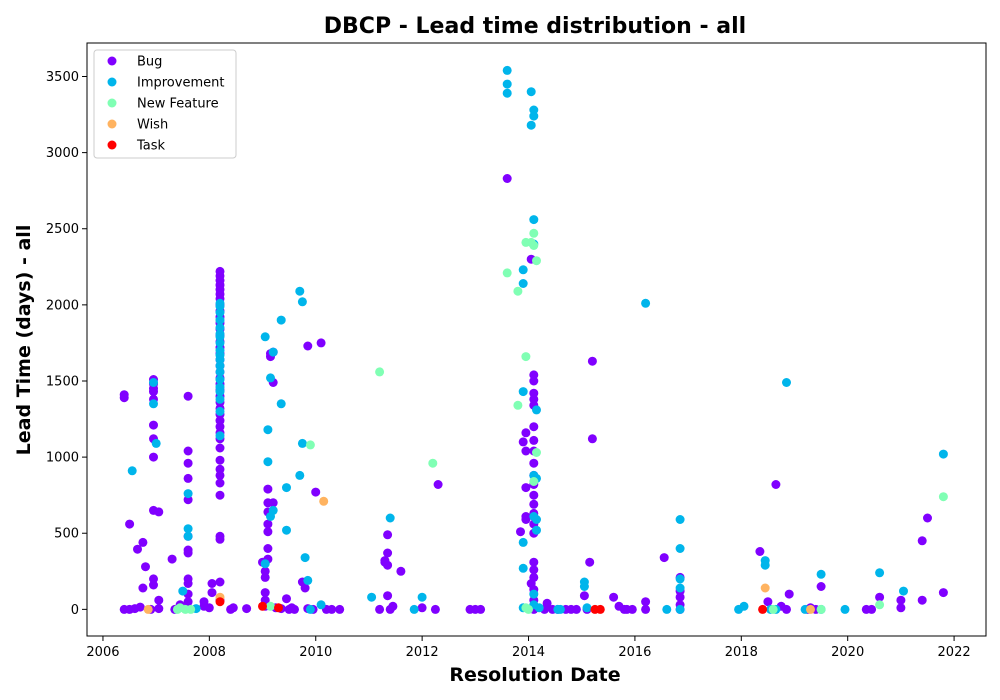 The height and width of the screenshot is (700, 1000). Describe the element at coordinates (112, 61) in the screenshot. I see `legend-marker-bug` at that location.